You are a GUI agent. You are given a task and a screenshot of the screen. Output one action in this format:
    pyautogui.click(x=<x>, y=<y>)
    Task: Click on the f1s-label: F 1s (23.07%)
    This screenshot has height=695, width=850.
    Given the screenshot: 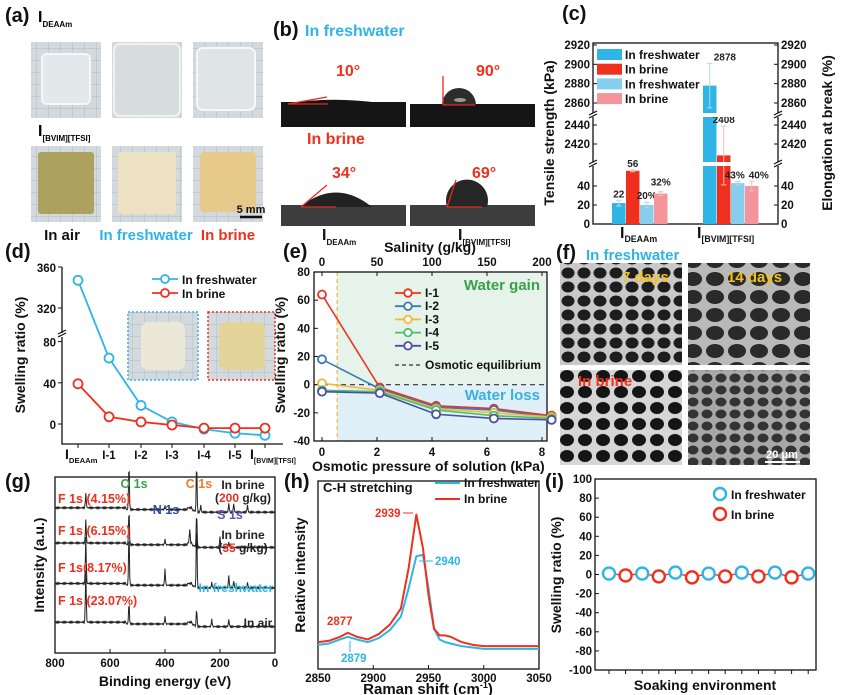 What is the action you would take?
    pyautogui.click(x=97, y=601)
    